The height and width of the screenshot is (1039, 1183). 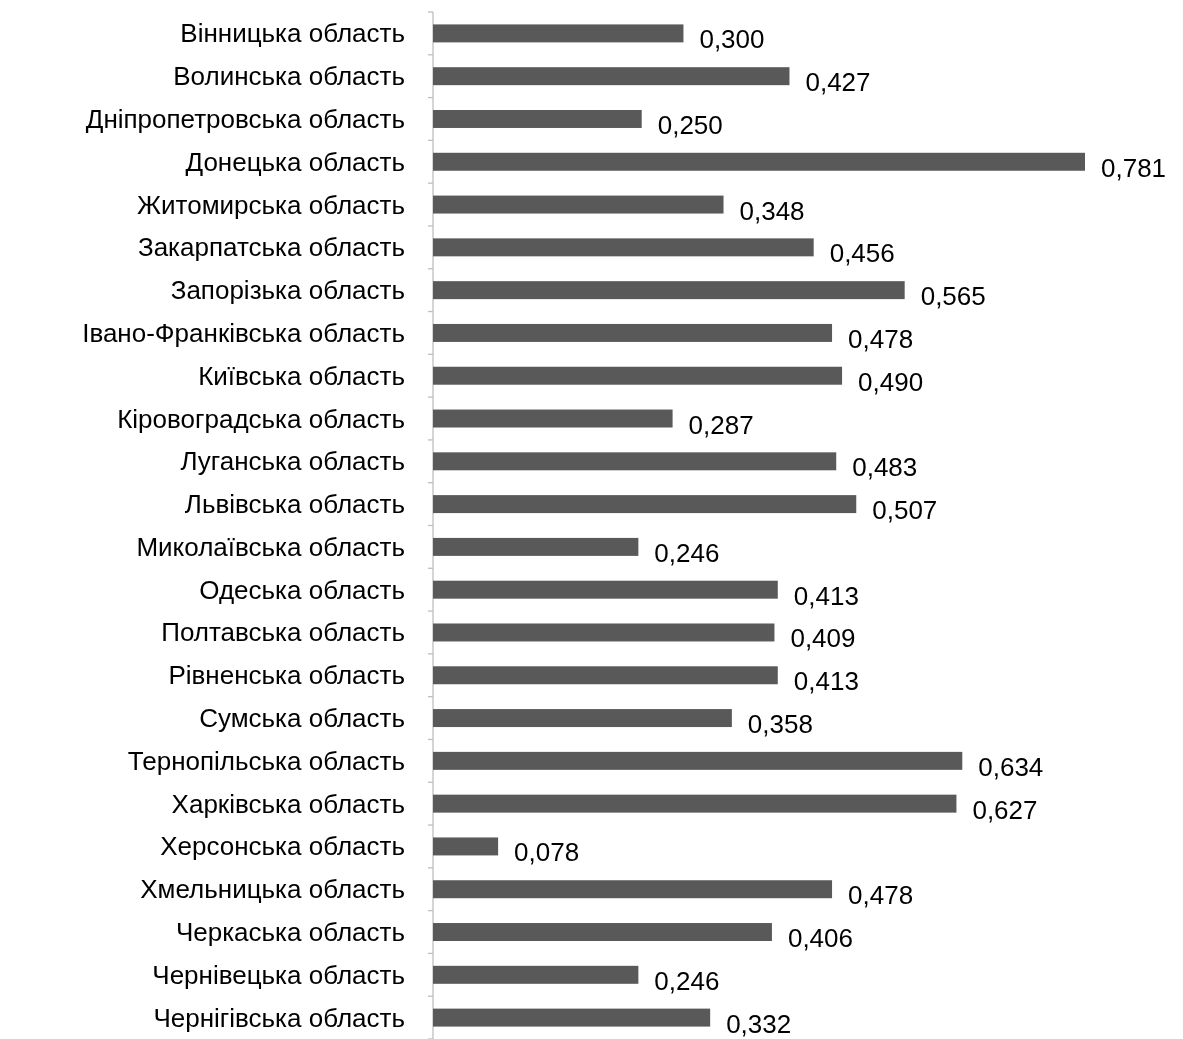 I want to click on y-tick-label: Івано-Франківська область, so click(x=243, y=332).